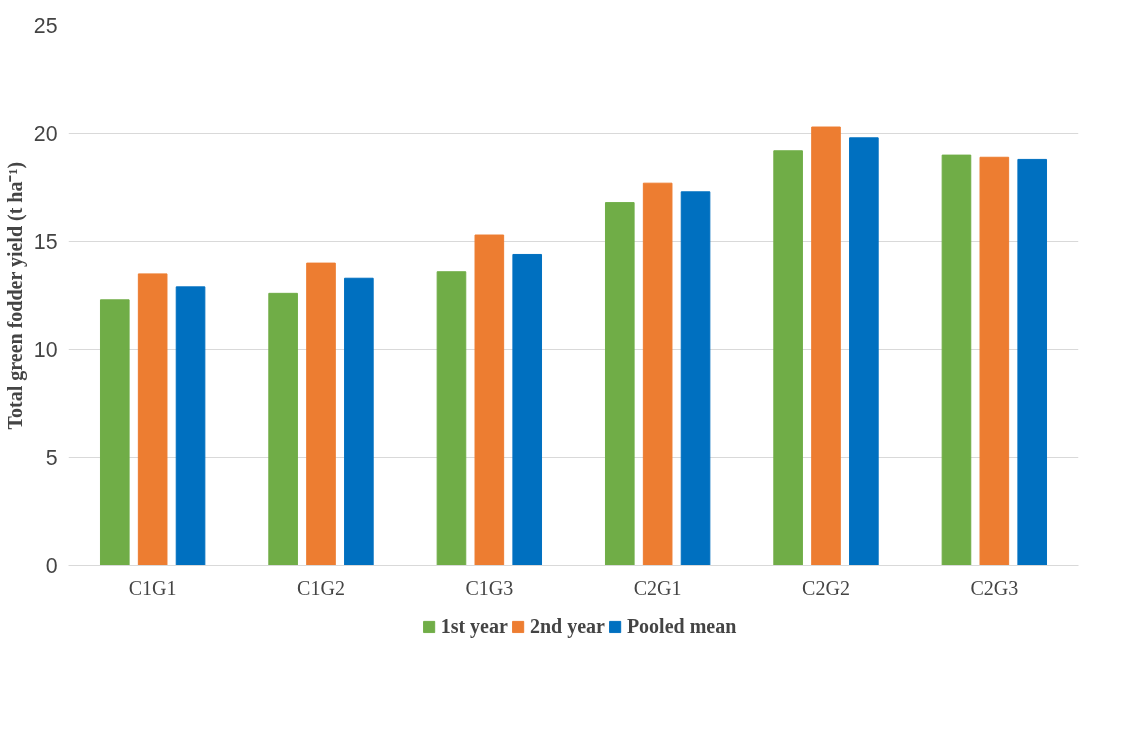 Image resolution: width=1145 pixels, height=734 pixels. What do you see at coordinates (657, 587) in the screenshot?
I see `x-tick-label: C2G1` at bounding box center [657, 587].